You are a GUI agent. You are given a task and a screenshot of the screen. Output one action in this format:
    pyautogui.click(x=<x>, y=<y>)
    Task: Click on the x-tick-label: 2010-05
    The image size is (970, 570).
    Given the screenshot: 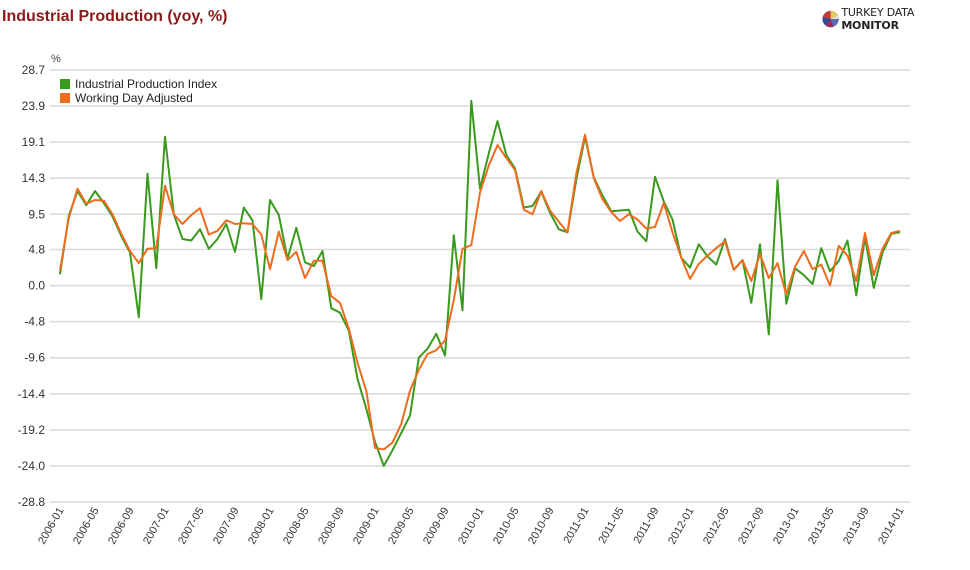 What is the action you would take?
    pyautogui.click(x=506, y=526)
    